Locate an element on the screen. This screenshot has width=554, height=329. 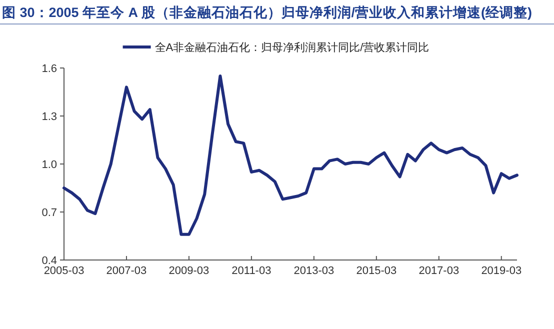
legend: 全A非金融石油石化：归母净利润累计同比/营收累计同比 is located at coordinates (276, 48).